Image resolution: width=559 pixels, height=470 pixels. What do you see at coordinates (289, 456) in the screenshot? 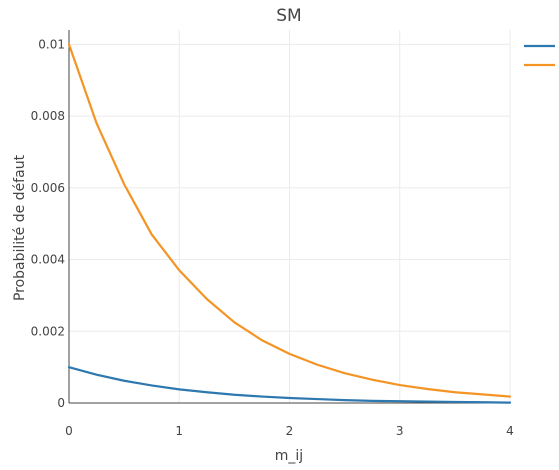
I see `x-axis-title: m_ij` at bounding box center [289, 456].